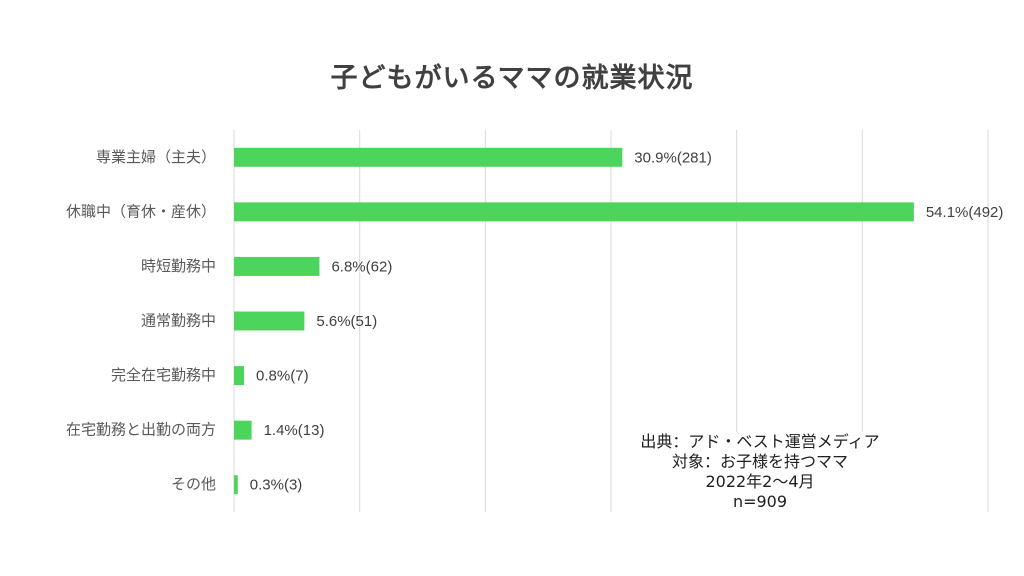 This screenshot has height=576, width=1024. I want to click on data-label: 30.9%(281), so click(673, 157).